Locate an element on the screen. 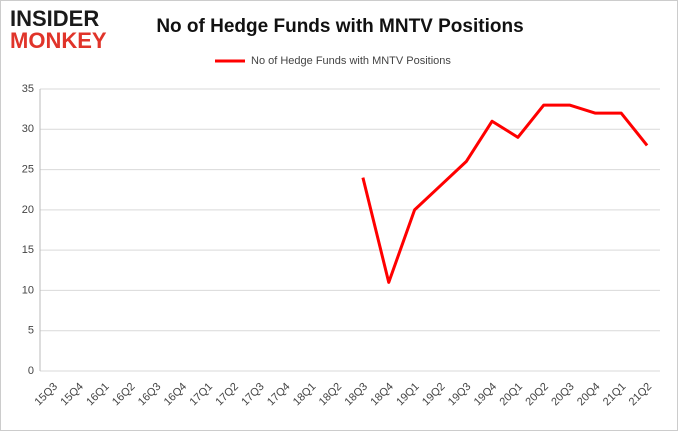  y-tick-label: 10 is located at coordinates (28, 290).